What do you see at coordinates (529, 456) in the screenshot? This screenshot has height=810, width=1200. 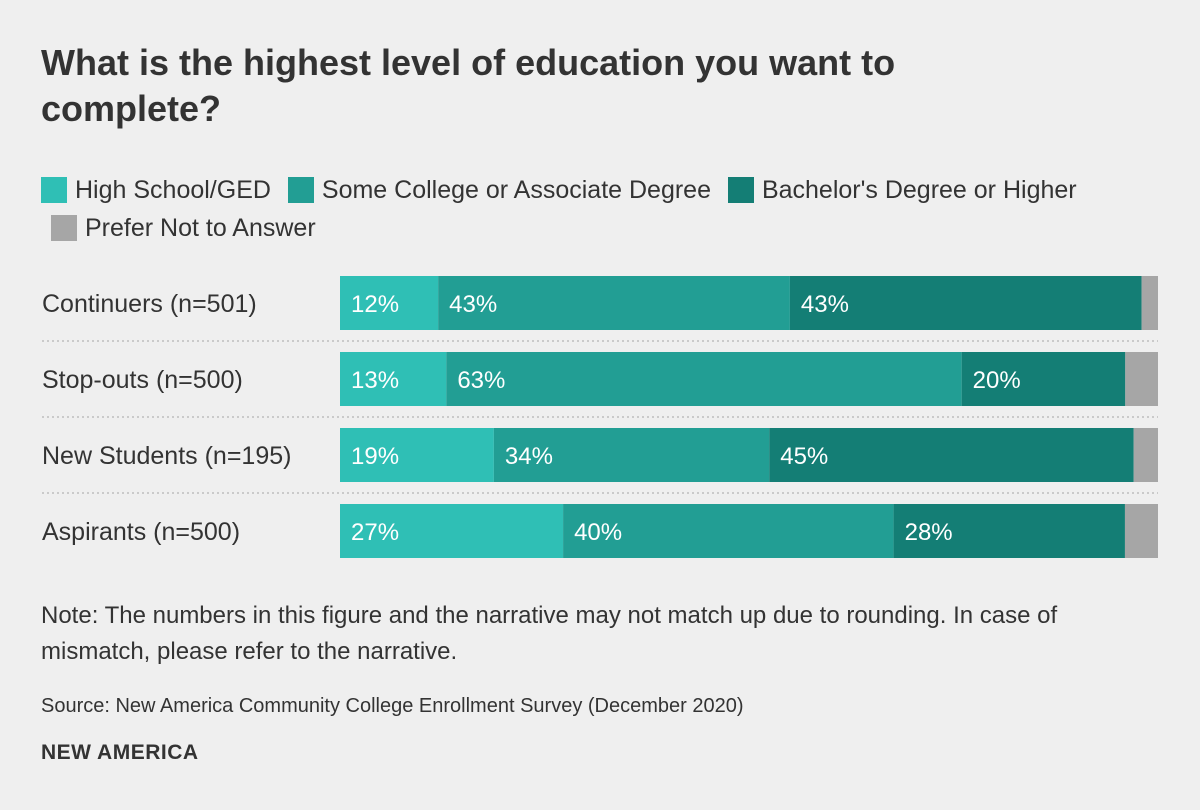 I see `data-label-new-students-some-college-or-associate-degree: 34%` at bounding box center [529, 456].